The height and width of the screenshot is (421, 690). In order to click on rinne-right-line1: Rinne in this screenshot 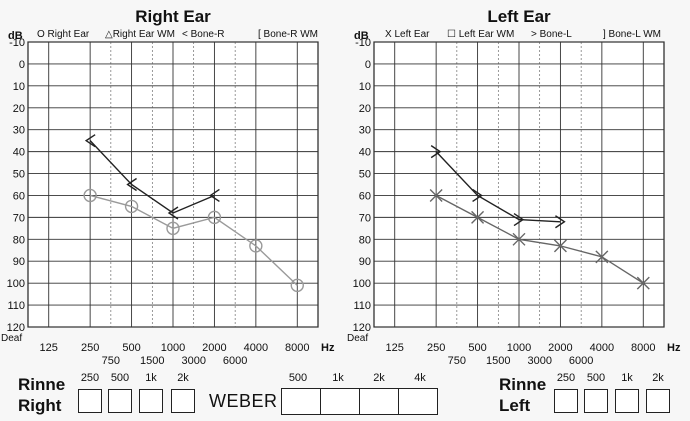, I will do `click(42, 384)`.